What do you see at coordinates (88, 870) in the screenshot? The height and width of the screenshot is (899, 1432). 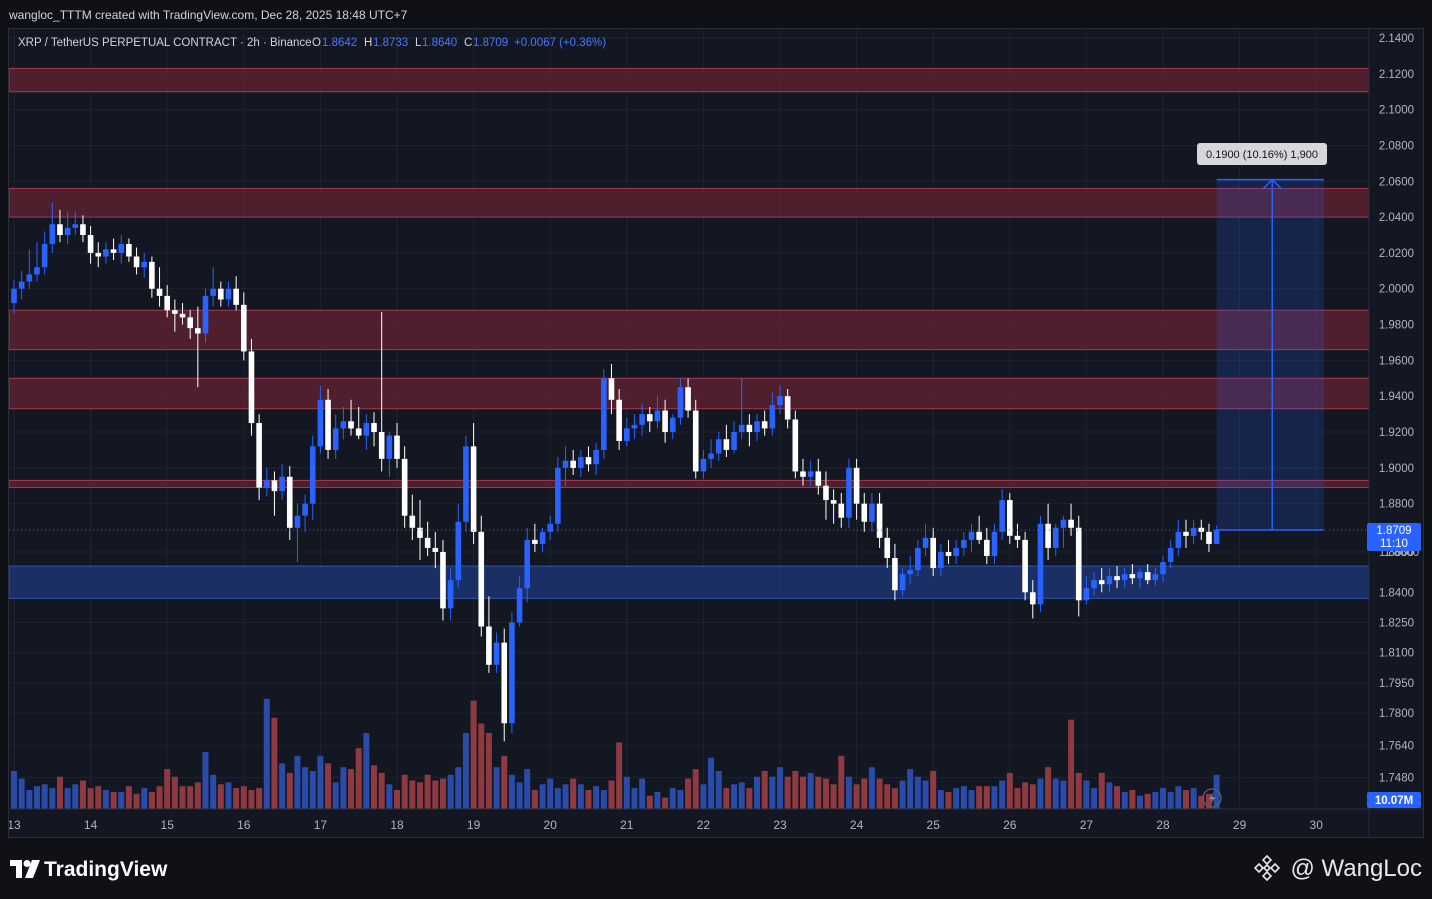 I see `tradingview-logo: TradingView` at bounding box center [88, 870].